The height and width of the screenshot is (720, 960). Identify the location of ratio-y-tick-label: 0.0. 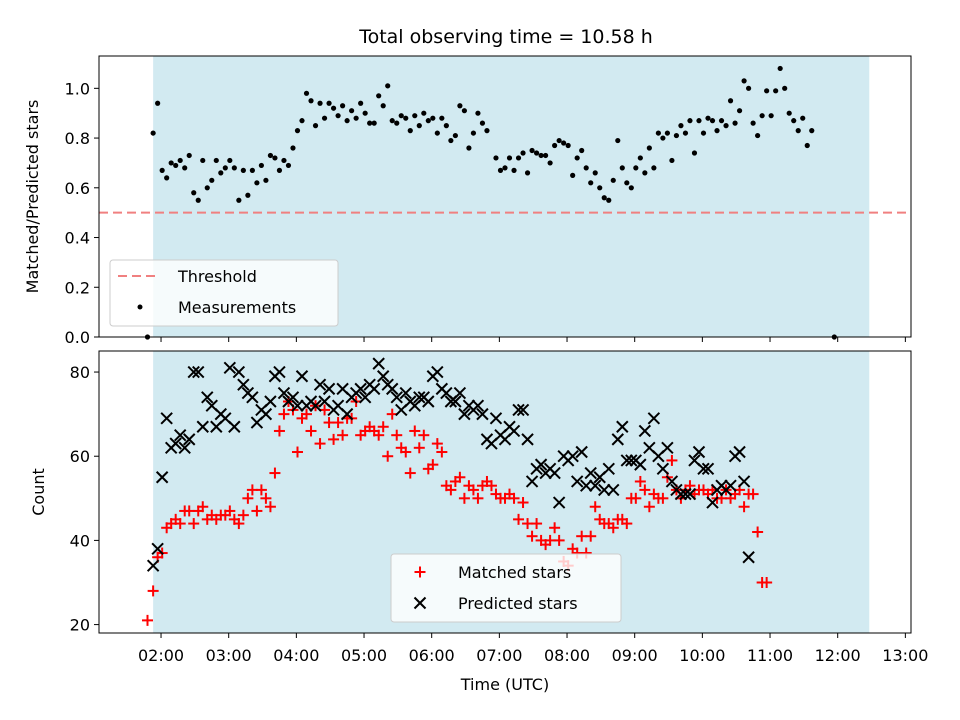
(77, 337).